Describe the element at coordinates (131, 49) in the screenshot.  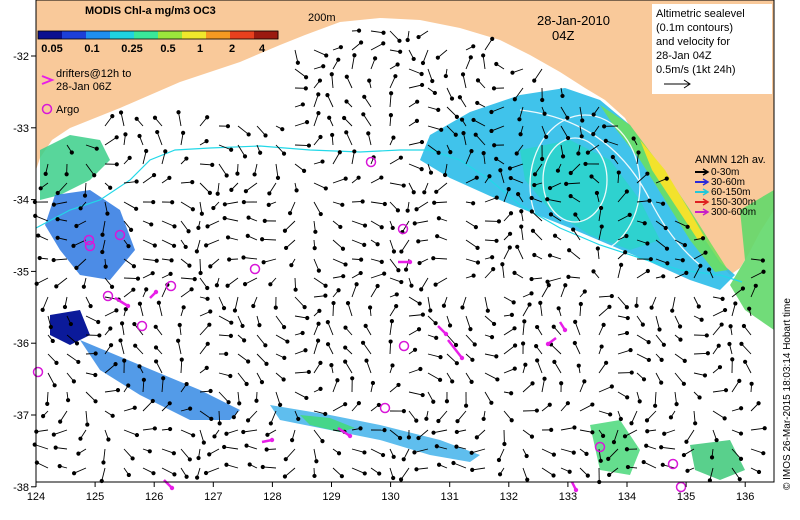
I see `colorbar-tick-label: 0.25` at that location.